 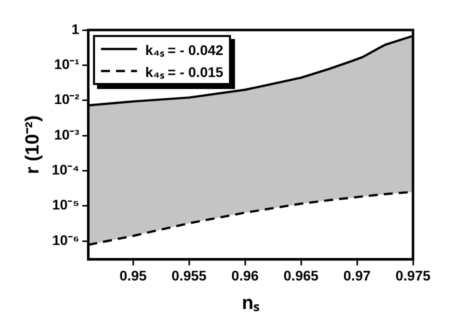 What do you see at coordinates (357, 276) in the screenshot?
I see `x-tick-label: 0.97` at bounding box center [357, 276].